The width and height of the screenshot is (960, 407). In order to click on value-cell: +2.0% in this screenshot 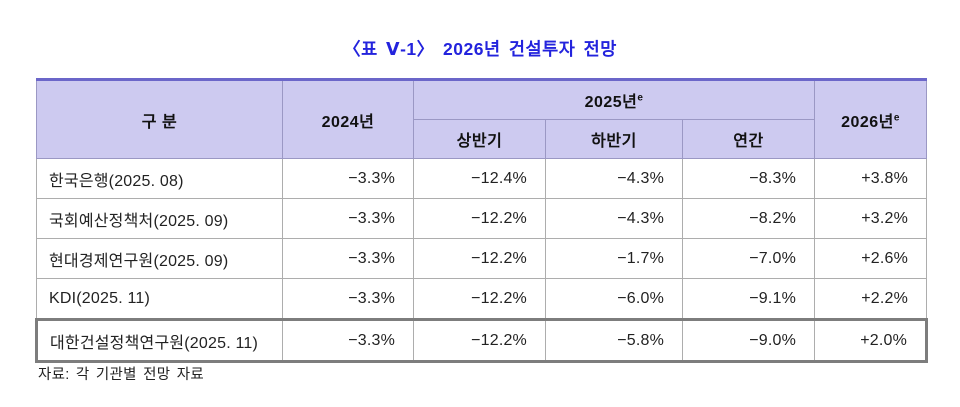, I will do `click(871, 340)`.